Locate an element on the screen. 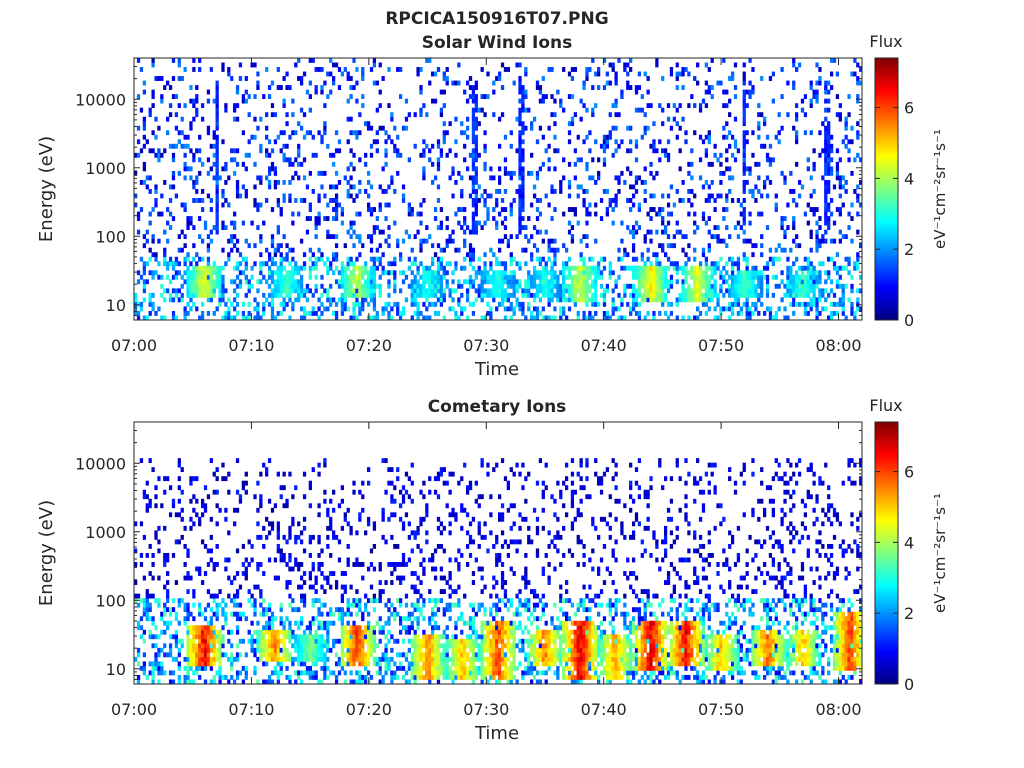 The width and height of the screenshot is (1024, 768). colorbar-tick-label: 0 is located at coordinates (909, 320).